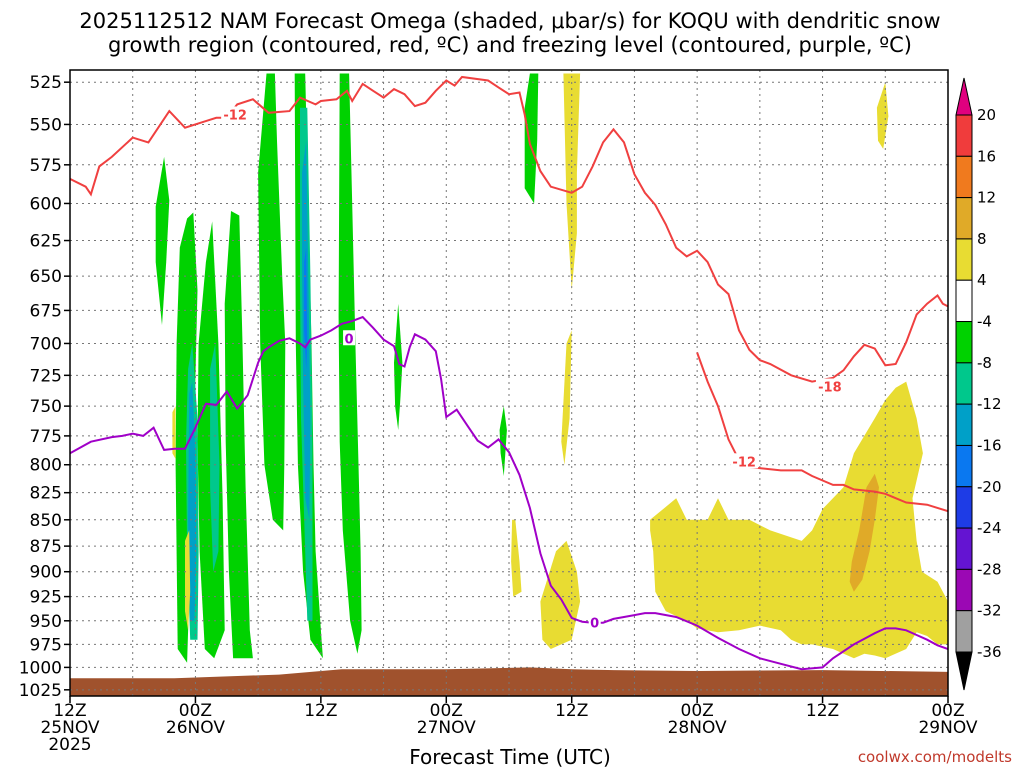 Image resolution: width=1024 pixels, height=768 pixels. Describe the element at coordinates (46, 277) in the screenshot. I see `y-tick-label-5: 650` at that location.